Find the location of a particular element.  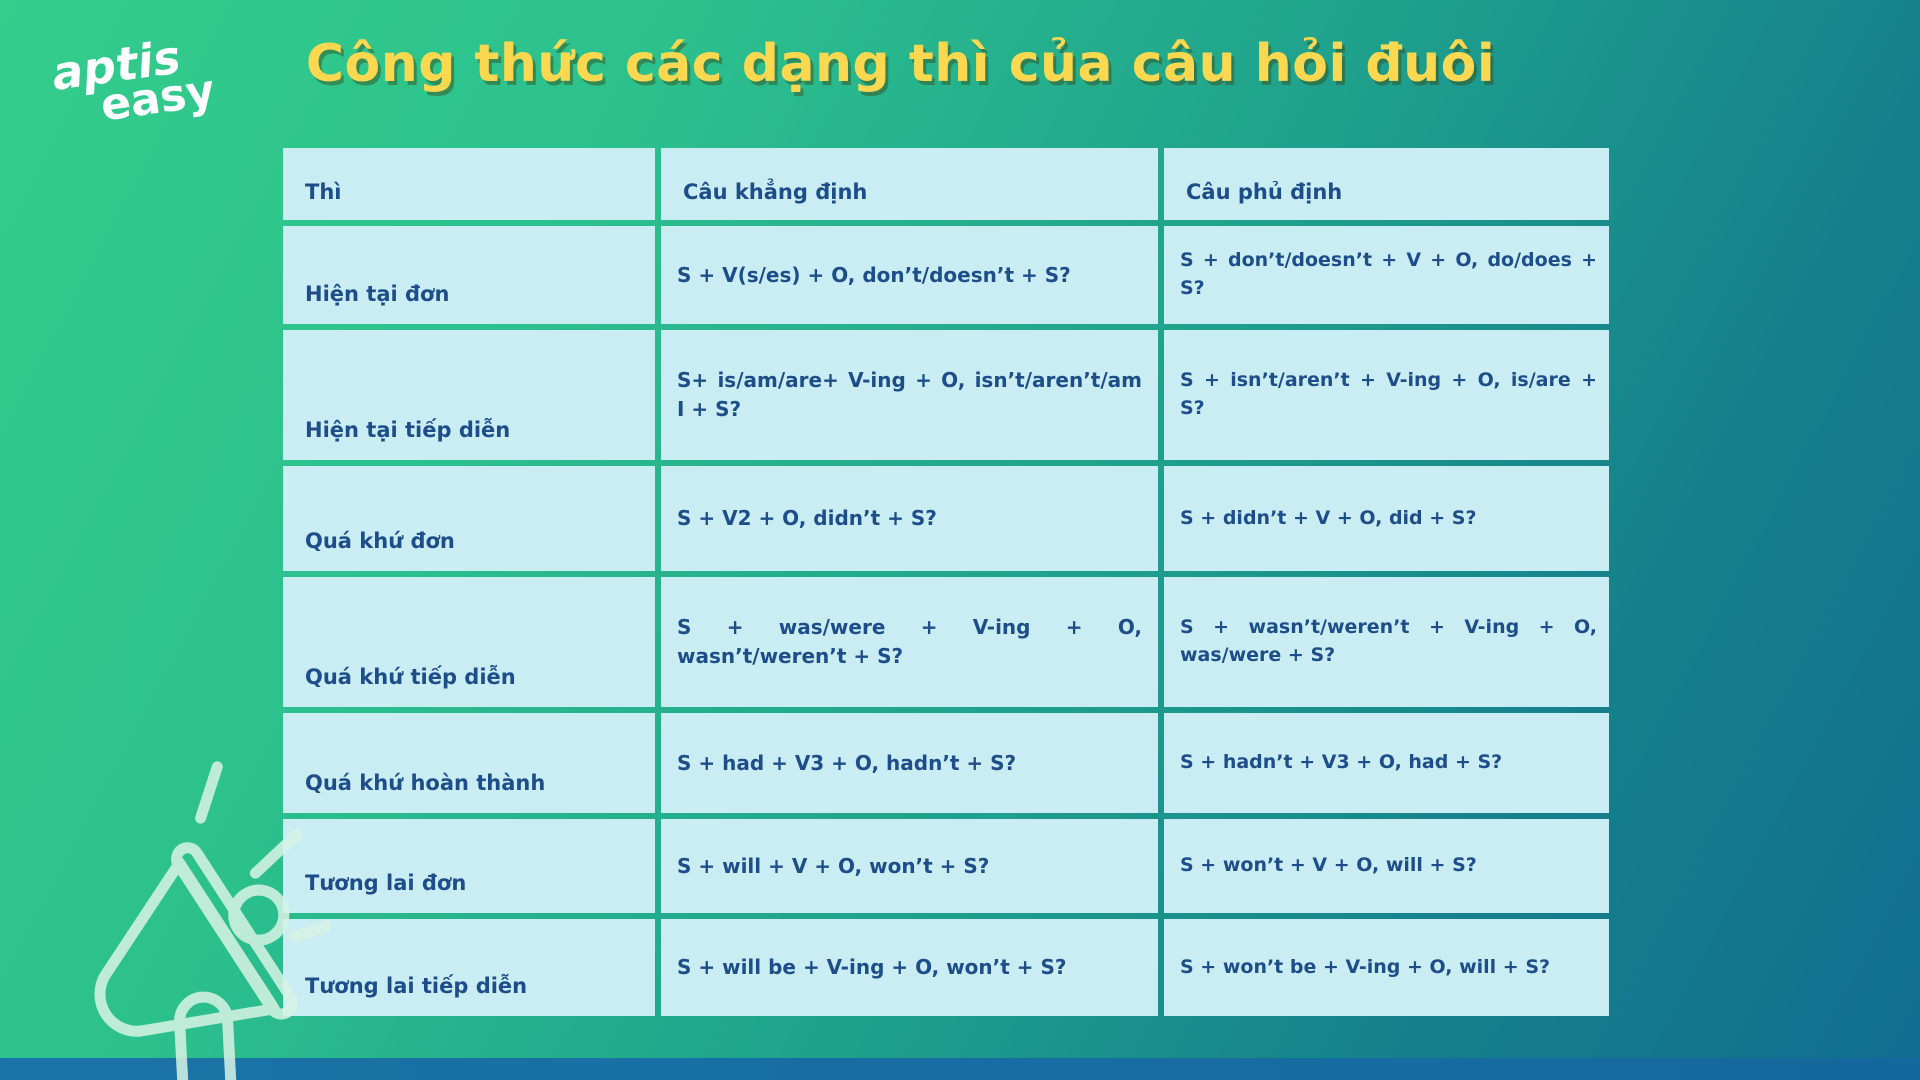

table-row-tense: Tương lai đơn is located at coordinates (469, 866).